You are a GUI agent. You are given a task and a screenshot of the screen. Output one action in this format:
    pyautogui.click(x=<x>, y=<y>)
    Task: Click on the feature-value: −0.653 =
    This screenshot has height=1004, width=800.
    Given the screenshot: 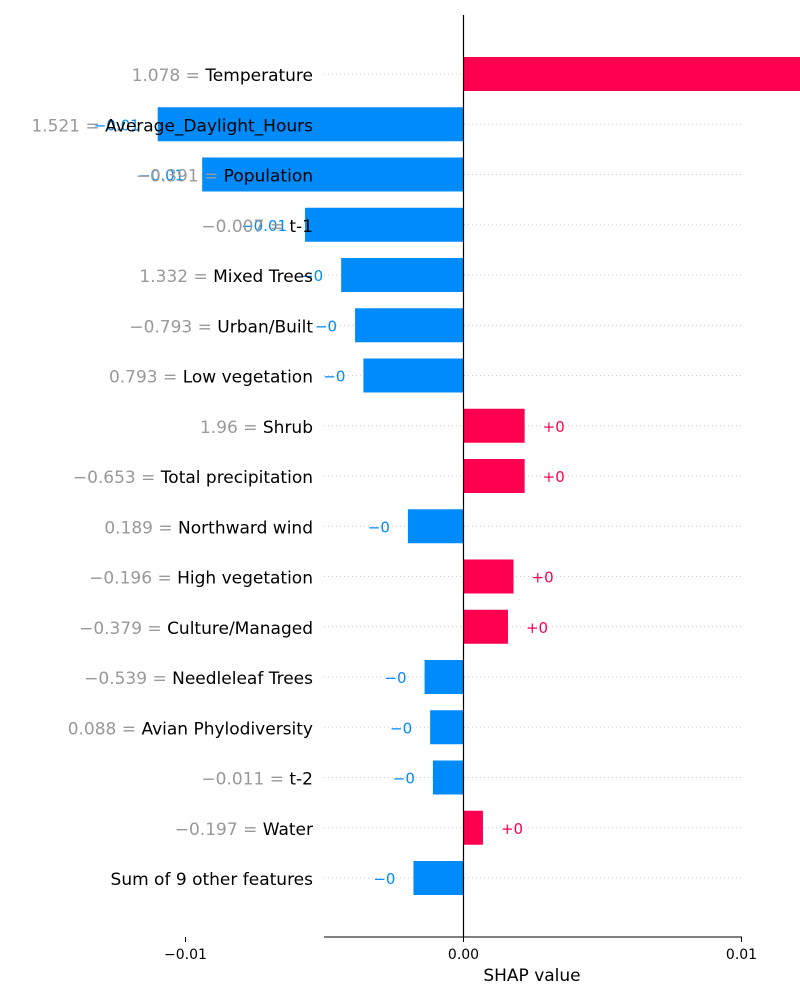 What is the action you would take?
    pyautogui.click(x=117, y=478)
    